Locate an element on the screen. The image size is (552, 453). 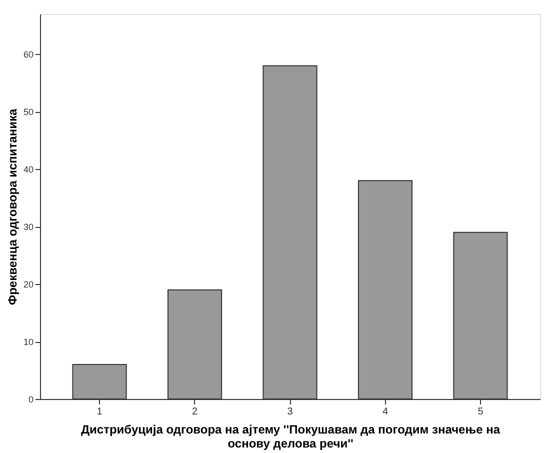
y-tick-label: 50 is located at coordinates (28, 112).